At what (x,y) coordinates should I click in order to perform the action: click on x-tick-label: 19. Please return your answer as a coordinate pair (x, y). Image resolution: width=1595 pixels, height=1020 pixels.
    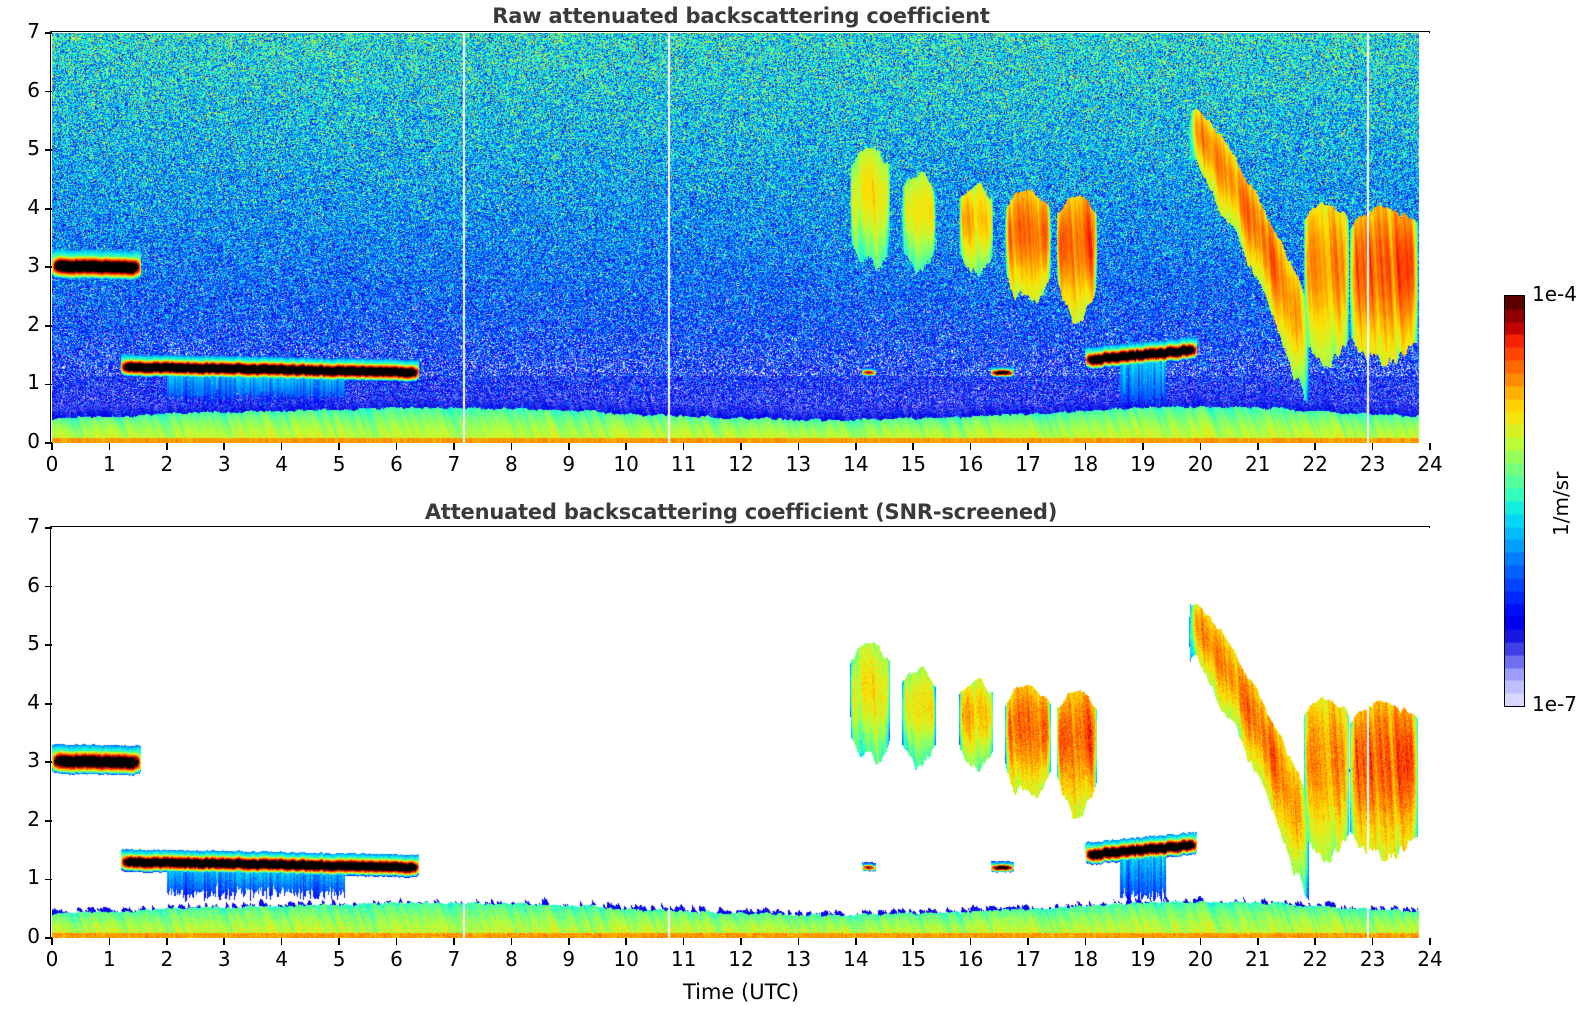
    Looking at the image, I should click on (1143, 959).